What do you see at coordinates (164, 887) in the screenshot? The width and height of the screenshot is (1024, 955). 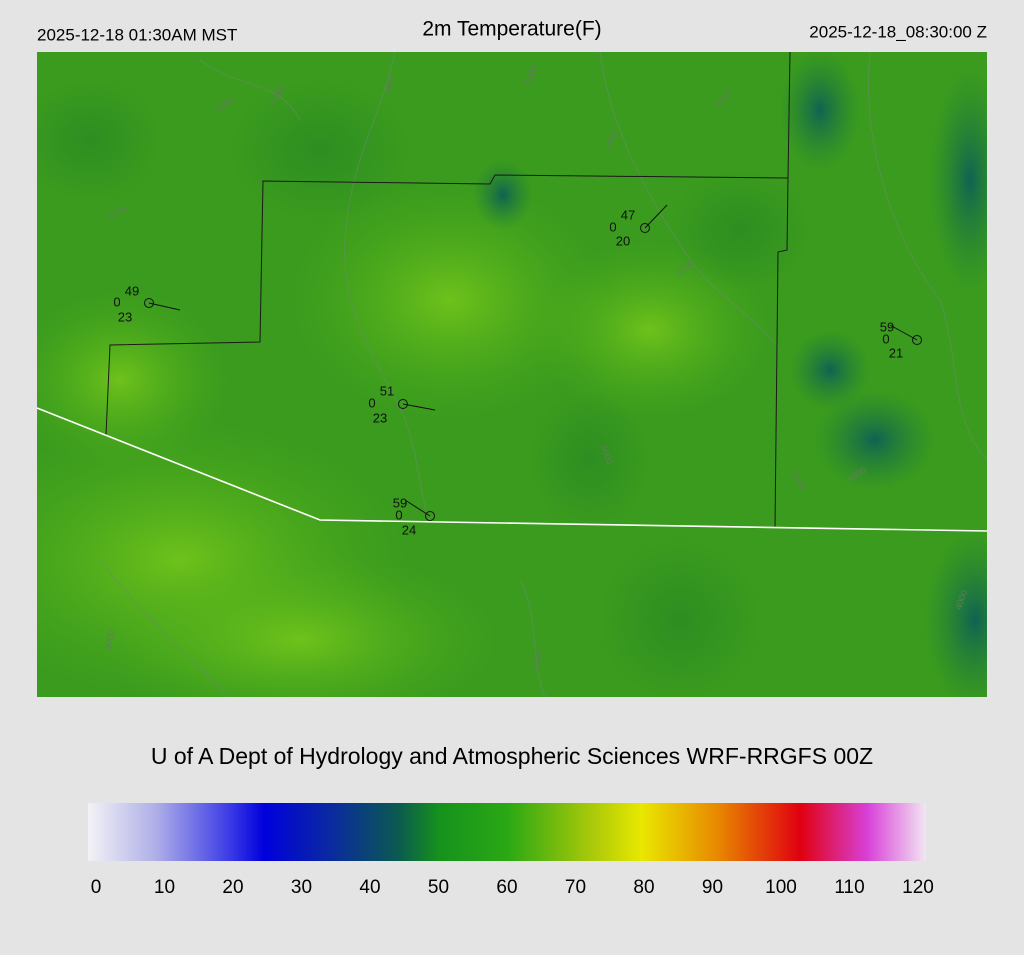 I see `colorbar-tick-label: 10` at bounding box center [164, 887].